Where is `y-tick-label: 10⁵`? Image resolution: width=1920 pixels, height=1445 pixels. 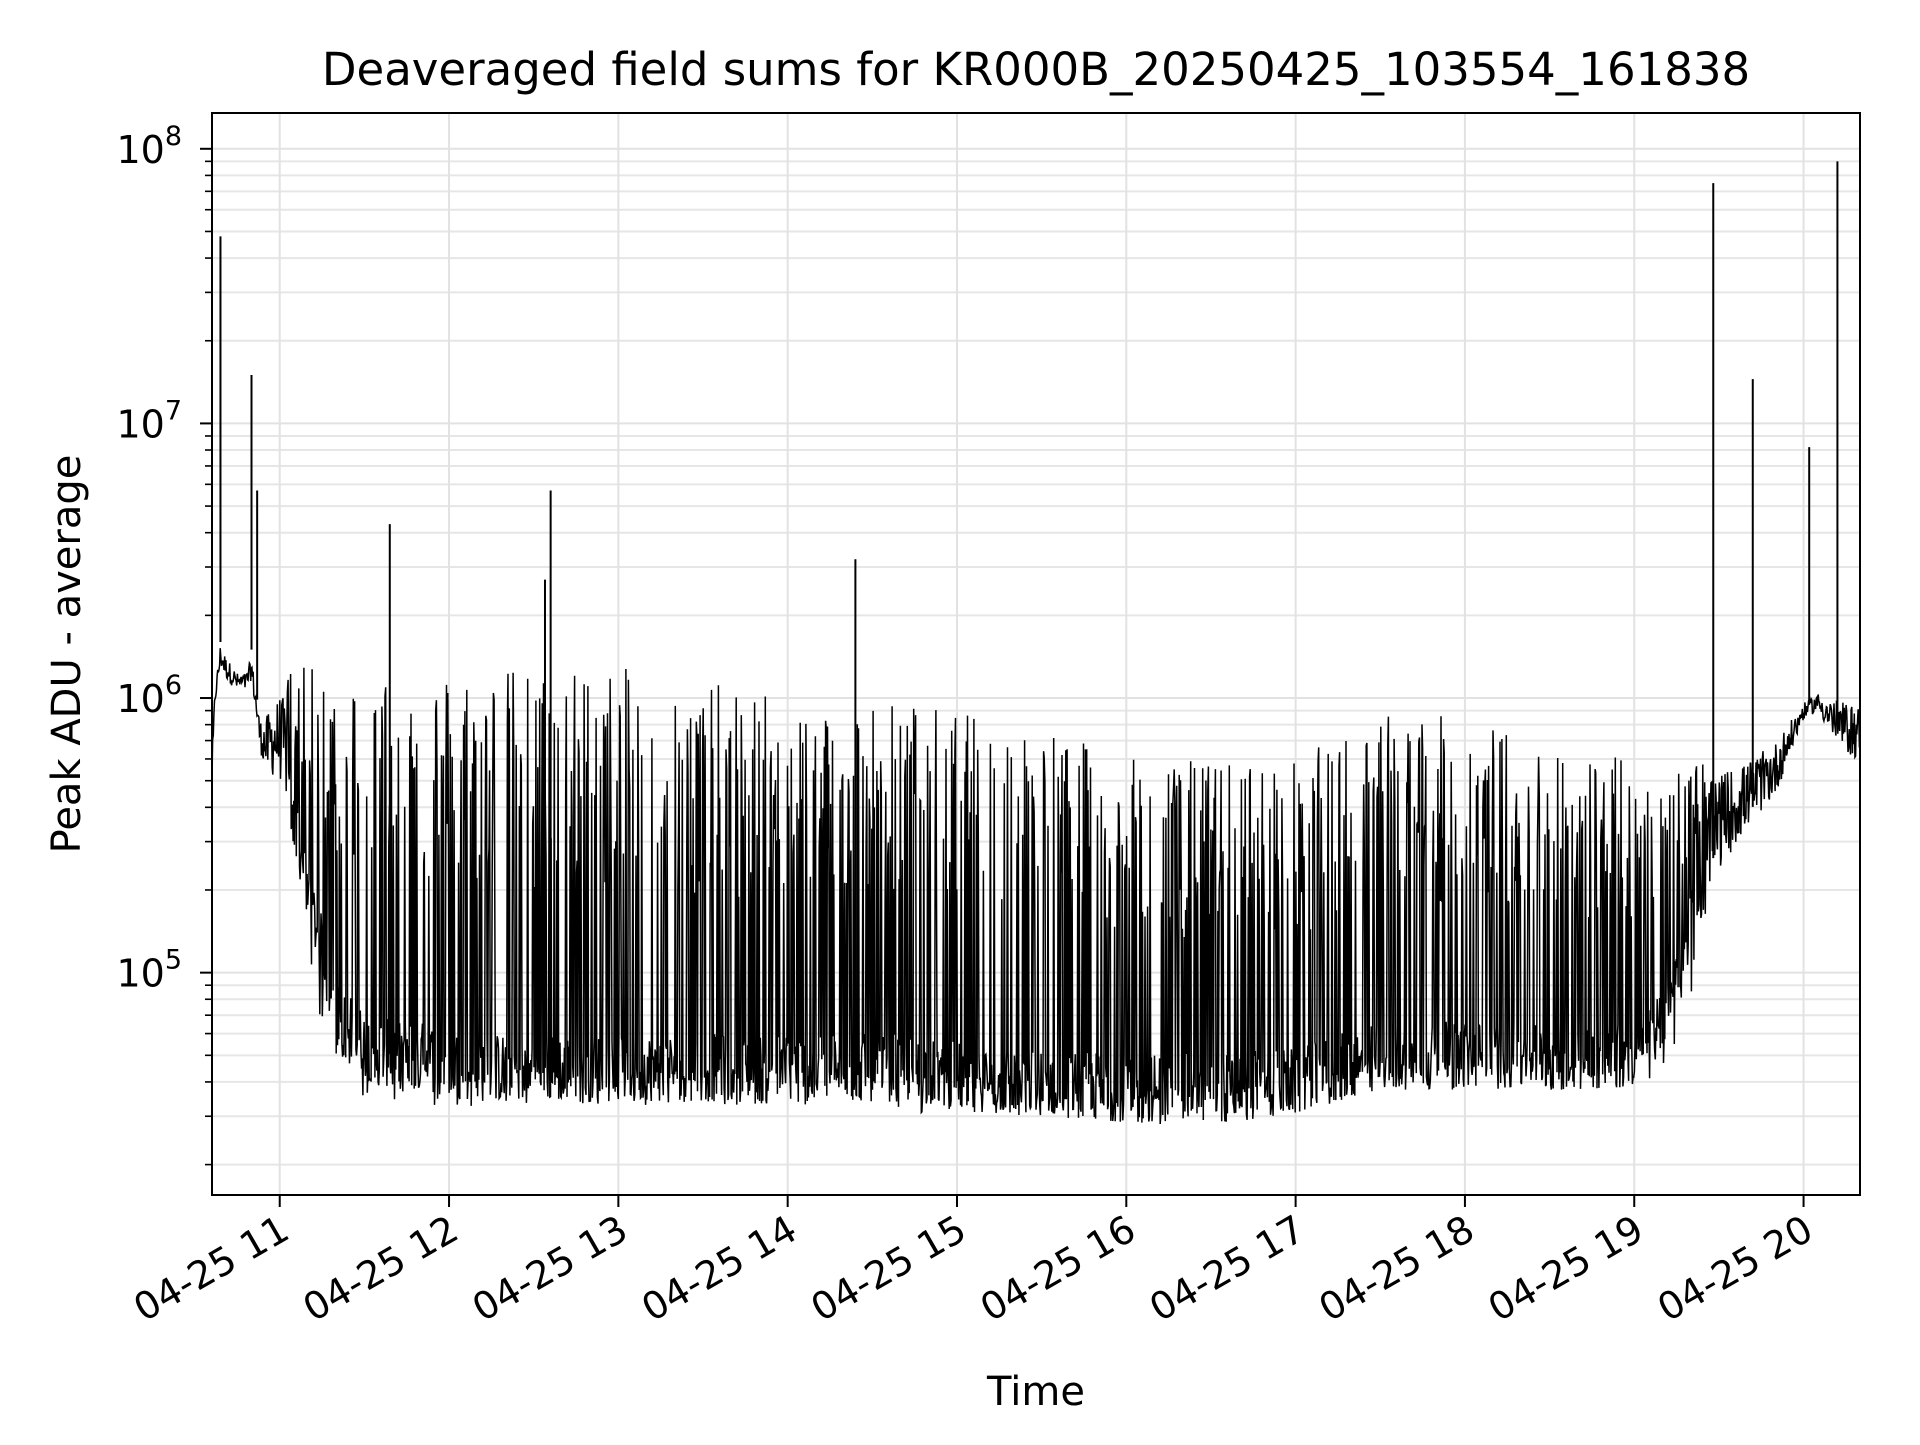 y-tick-label: 10⁵ is located at coordinates (149, 970).